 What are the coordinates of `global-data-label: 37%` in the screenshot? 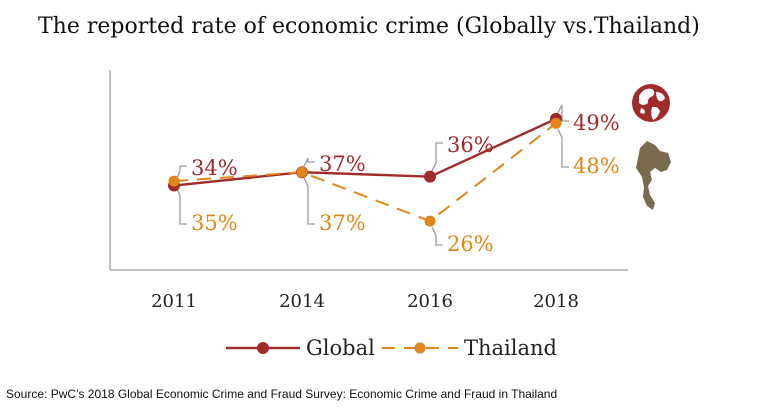 It's located at (342, 164).